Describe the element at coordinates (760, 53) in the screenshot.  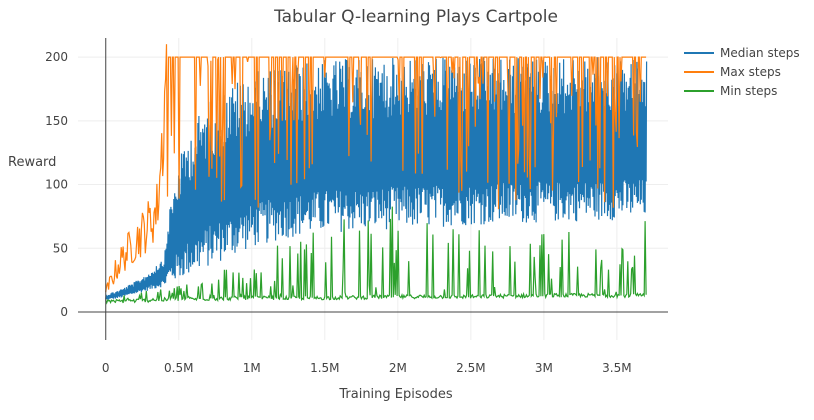
I see `legend-label: Median steps` at that location.